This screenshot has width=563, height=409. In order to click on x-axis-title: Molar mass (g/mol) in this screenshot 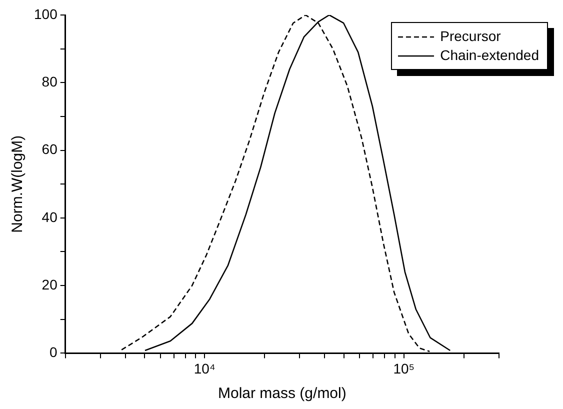, I will do `click(282, 393)`.